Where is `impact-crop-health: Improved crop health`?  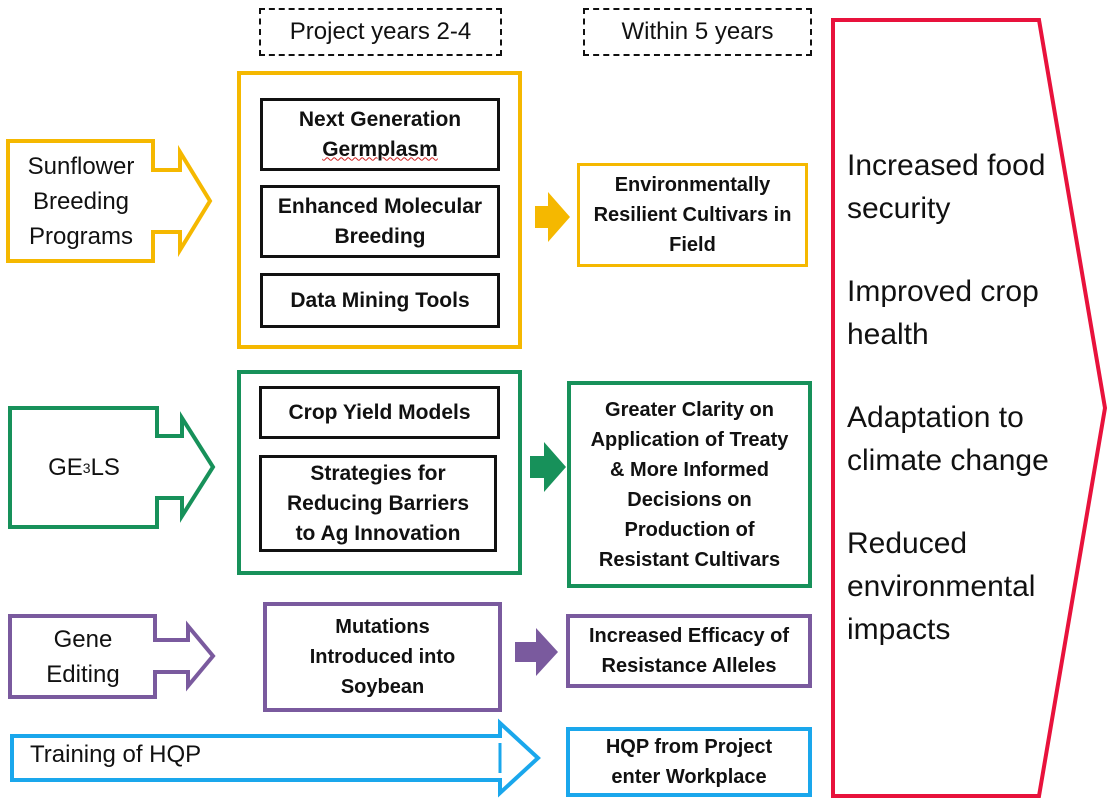
impact-crop-health: Improved crop health is located at coordinates (943, 313).